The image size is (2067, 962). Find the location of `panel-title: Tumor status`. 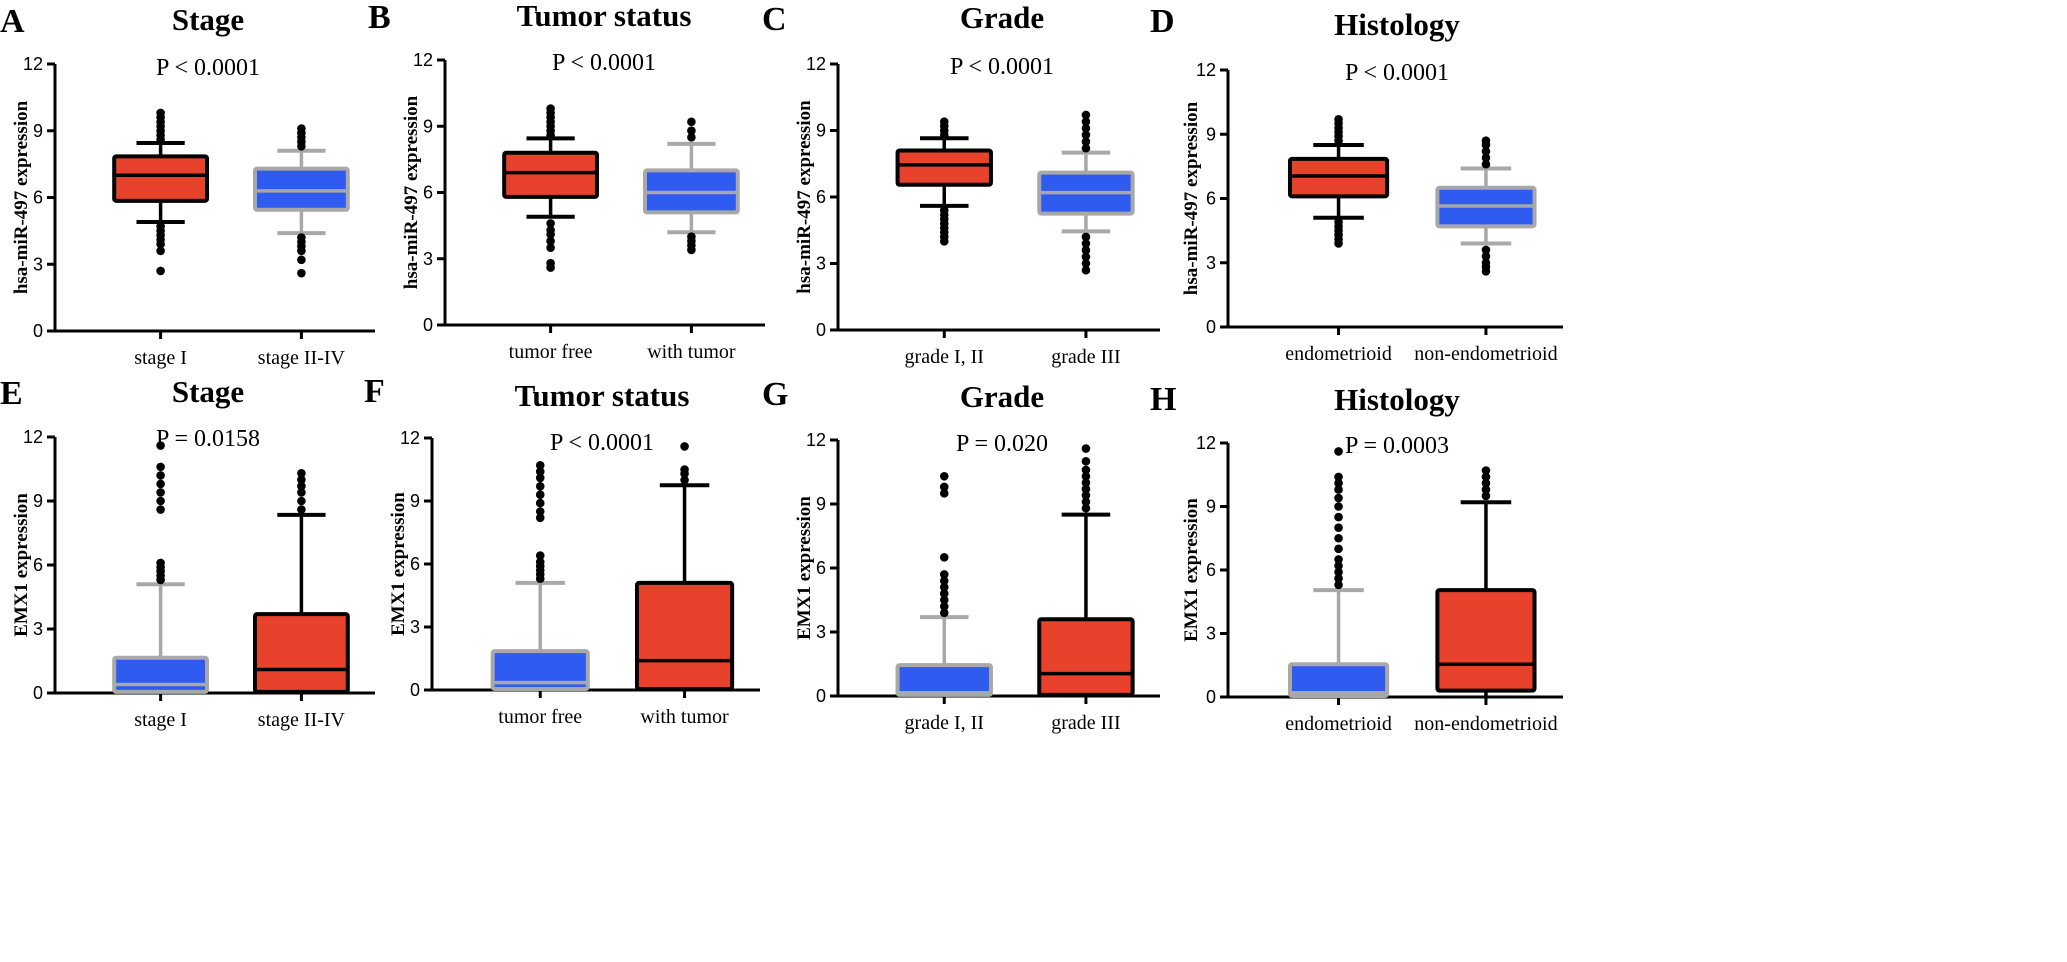

panel-title: Tumor status is located at coordinates (604, 16).